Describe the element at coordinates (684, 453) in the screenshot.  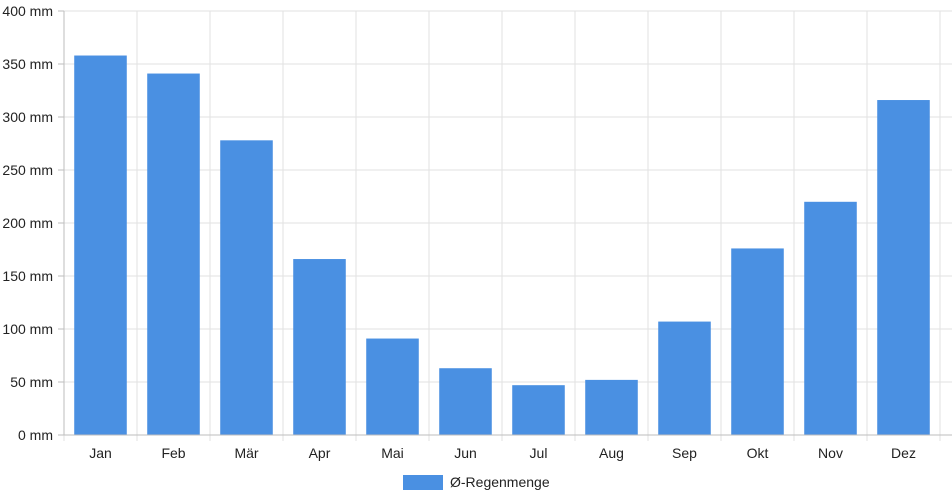
I see `x-tick-label: Sep` at that location.